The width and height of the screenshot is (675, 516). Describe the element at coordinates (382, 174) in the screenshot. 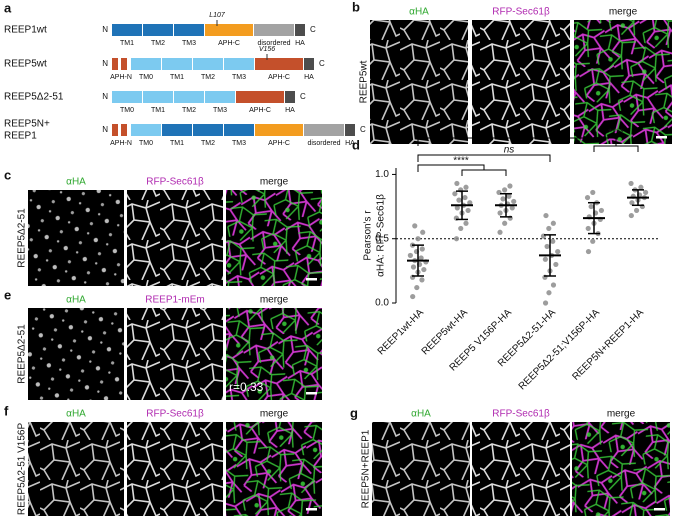

I see `y-tick-label: 1.0` at that location.